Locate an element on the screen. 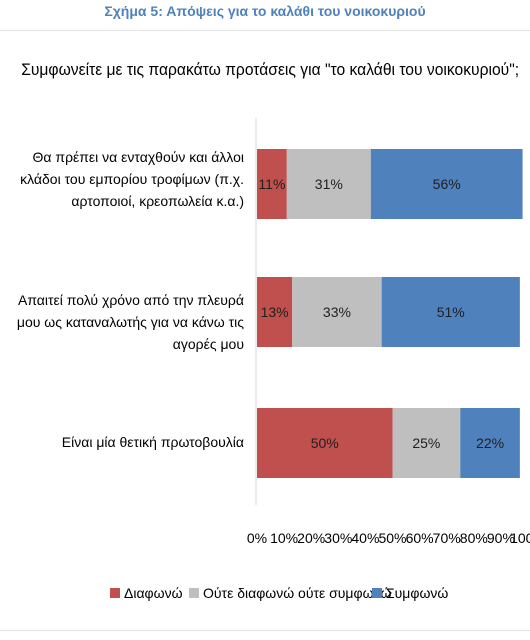  x-tick-label: 10% is located at coordinates (284, 538).